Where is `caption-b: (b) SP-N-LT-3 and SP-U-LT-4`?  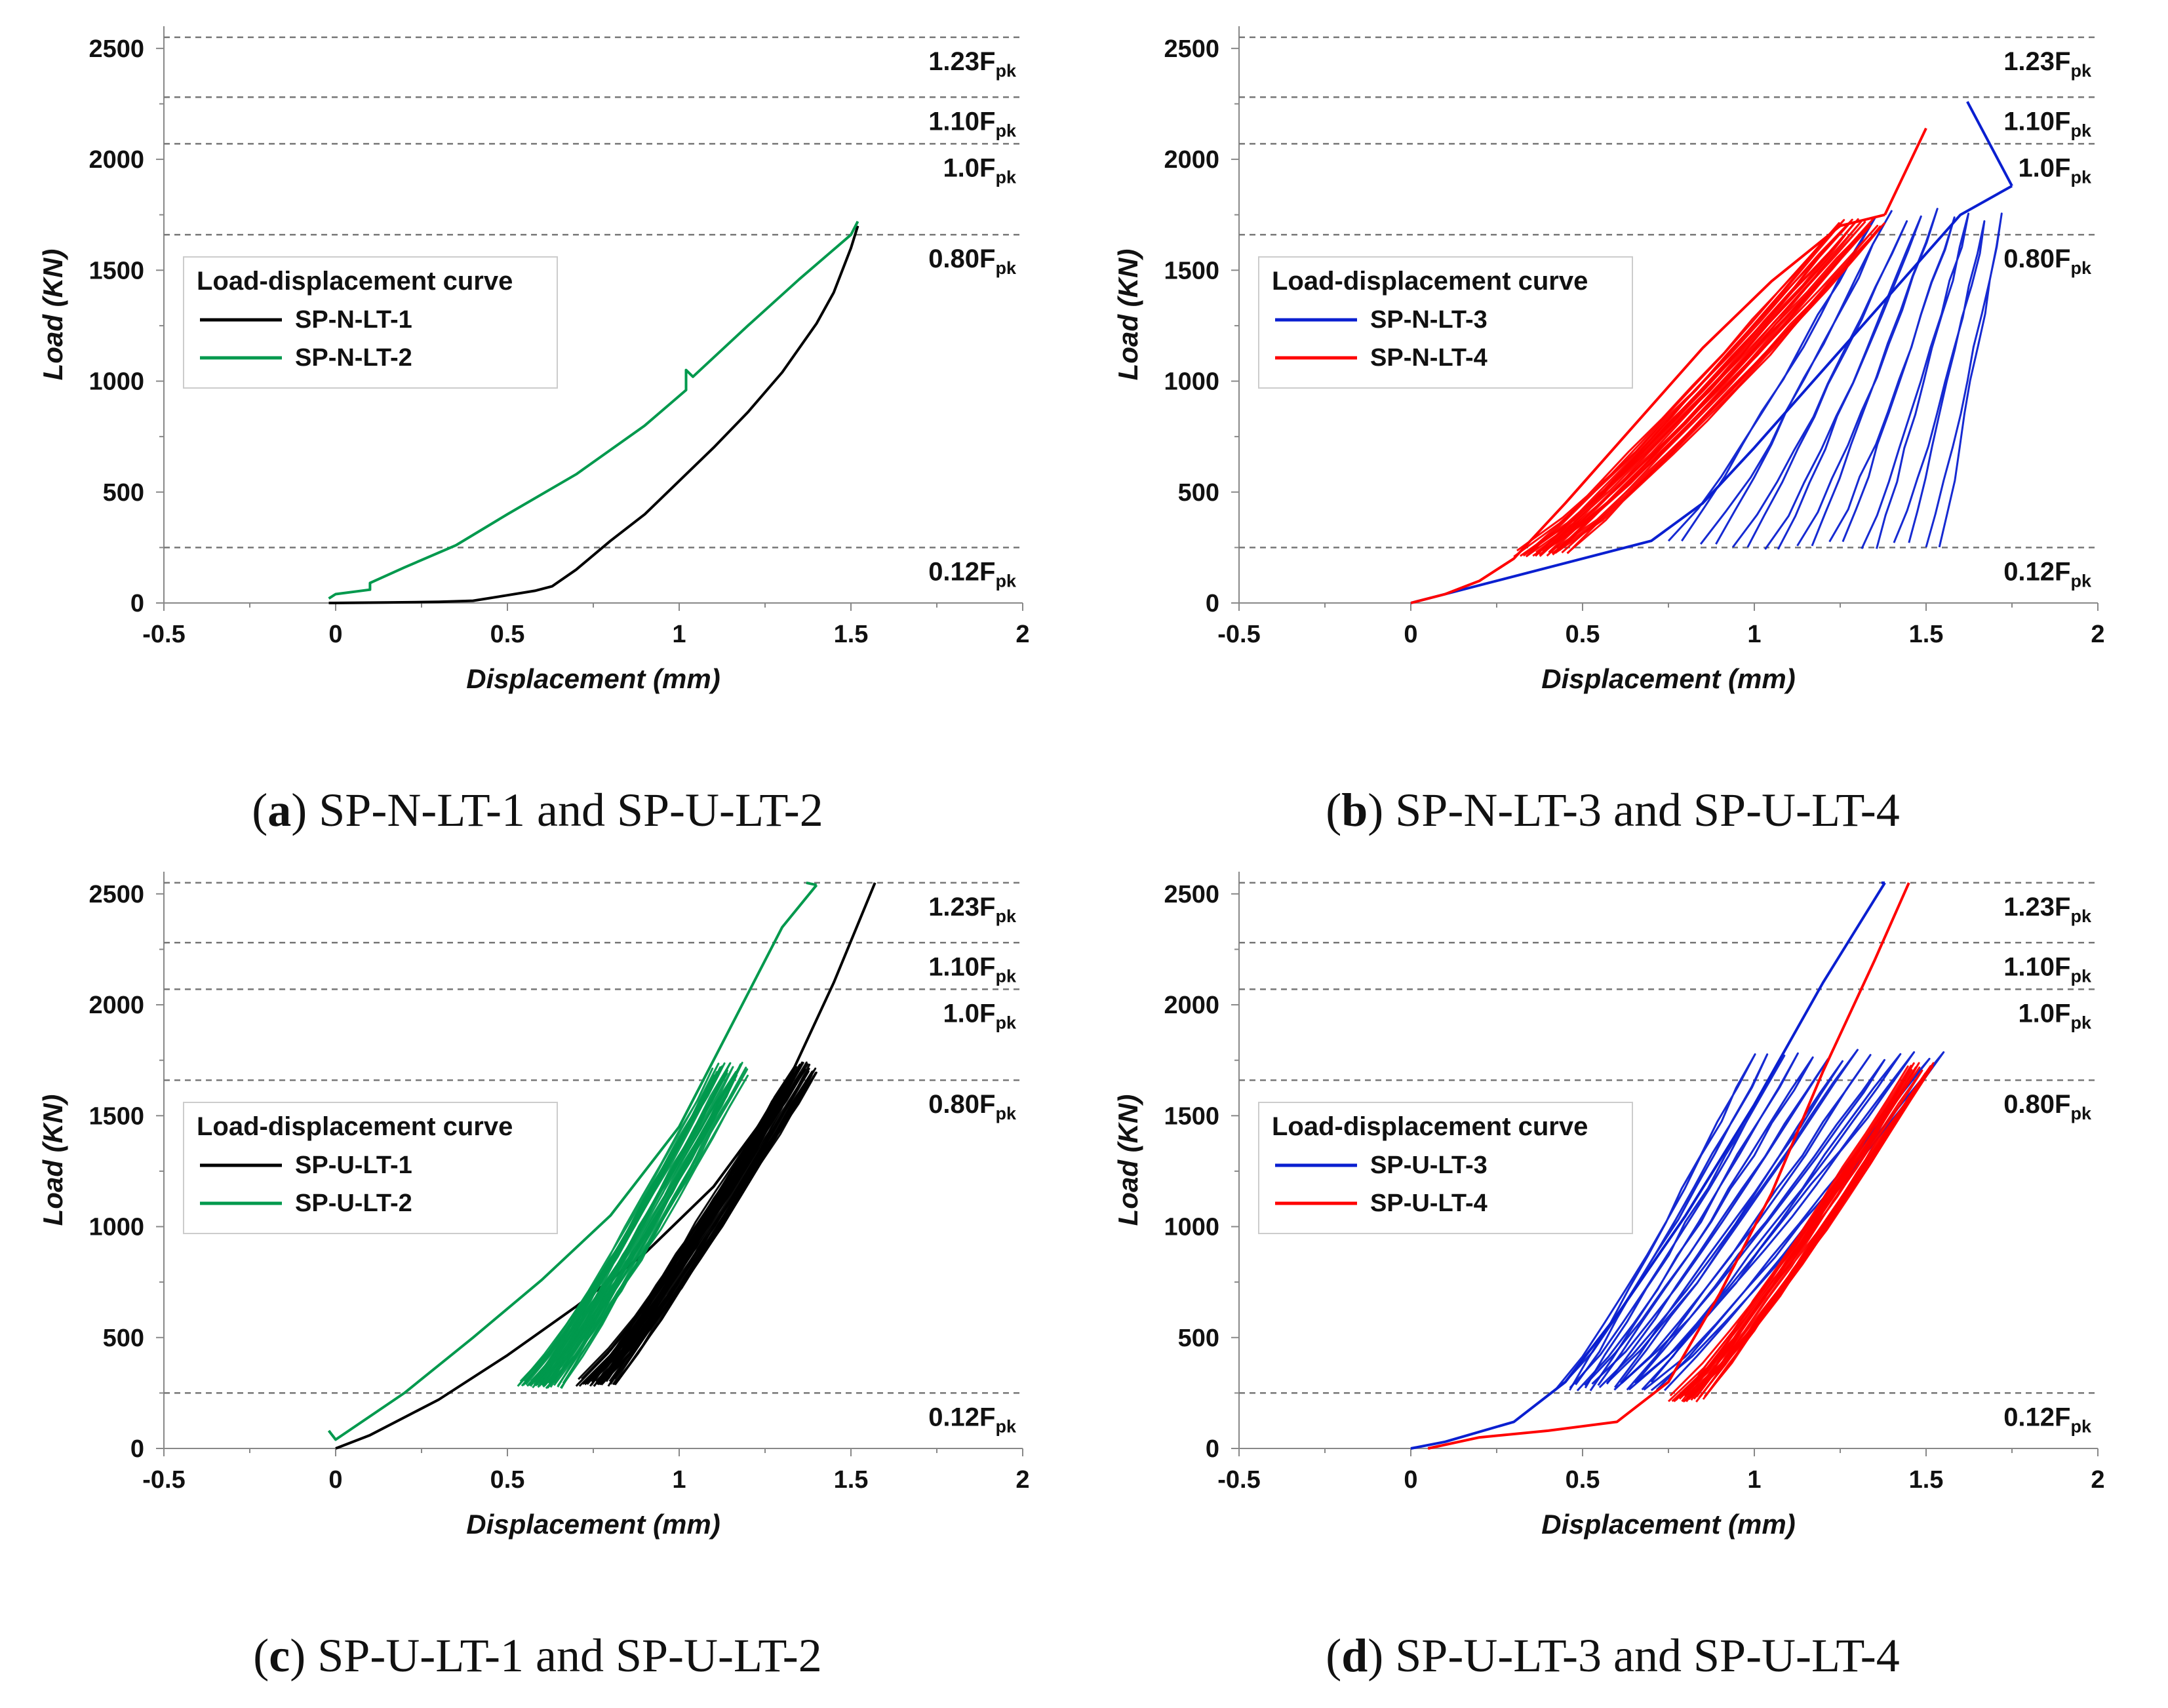
caption-b: (b) SP-N-LT-3 and SP-U-LT-4 is located at coordinates (1613, 810).